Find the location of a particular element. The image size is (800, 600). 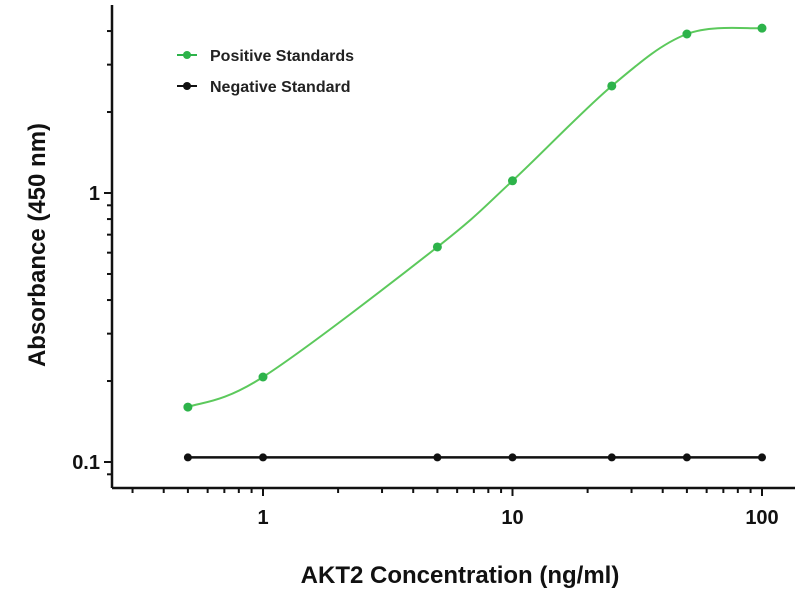

y-axis-title: Absorbance (450 nm) is located at coordinates (37, 245).